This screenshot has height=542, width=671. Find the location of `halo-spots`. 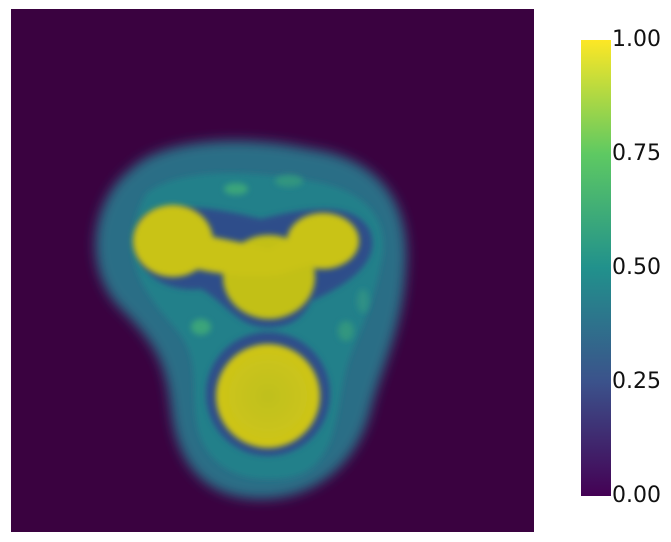

halo-spots is located at coordinates (280, 258).